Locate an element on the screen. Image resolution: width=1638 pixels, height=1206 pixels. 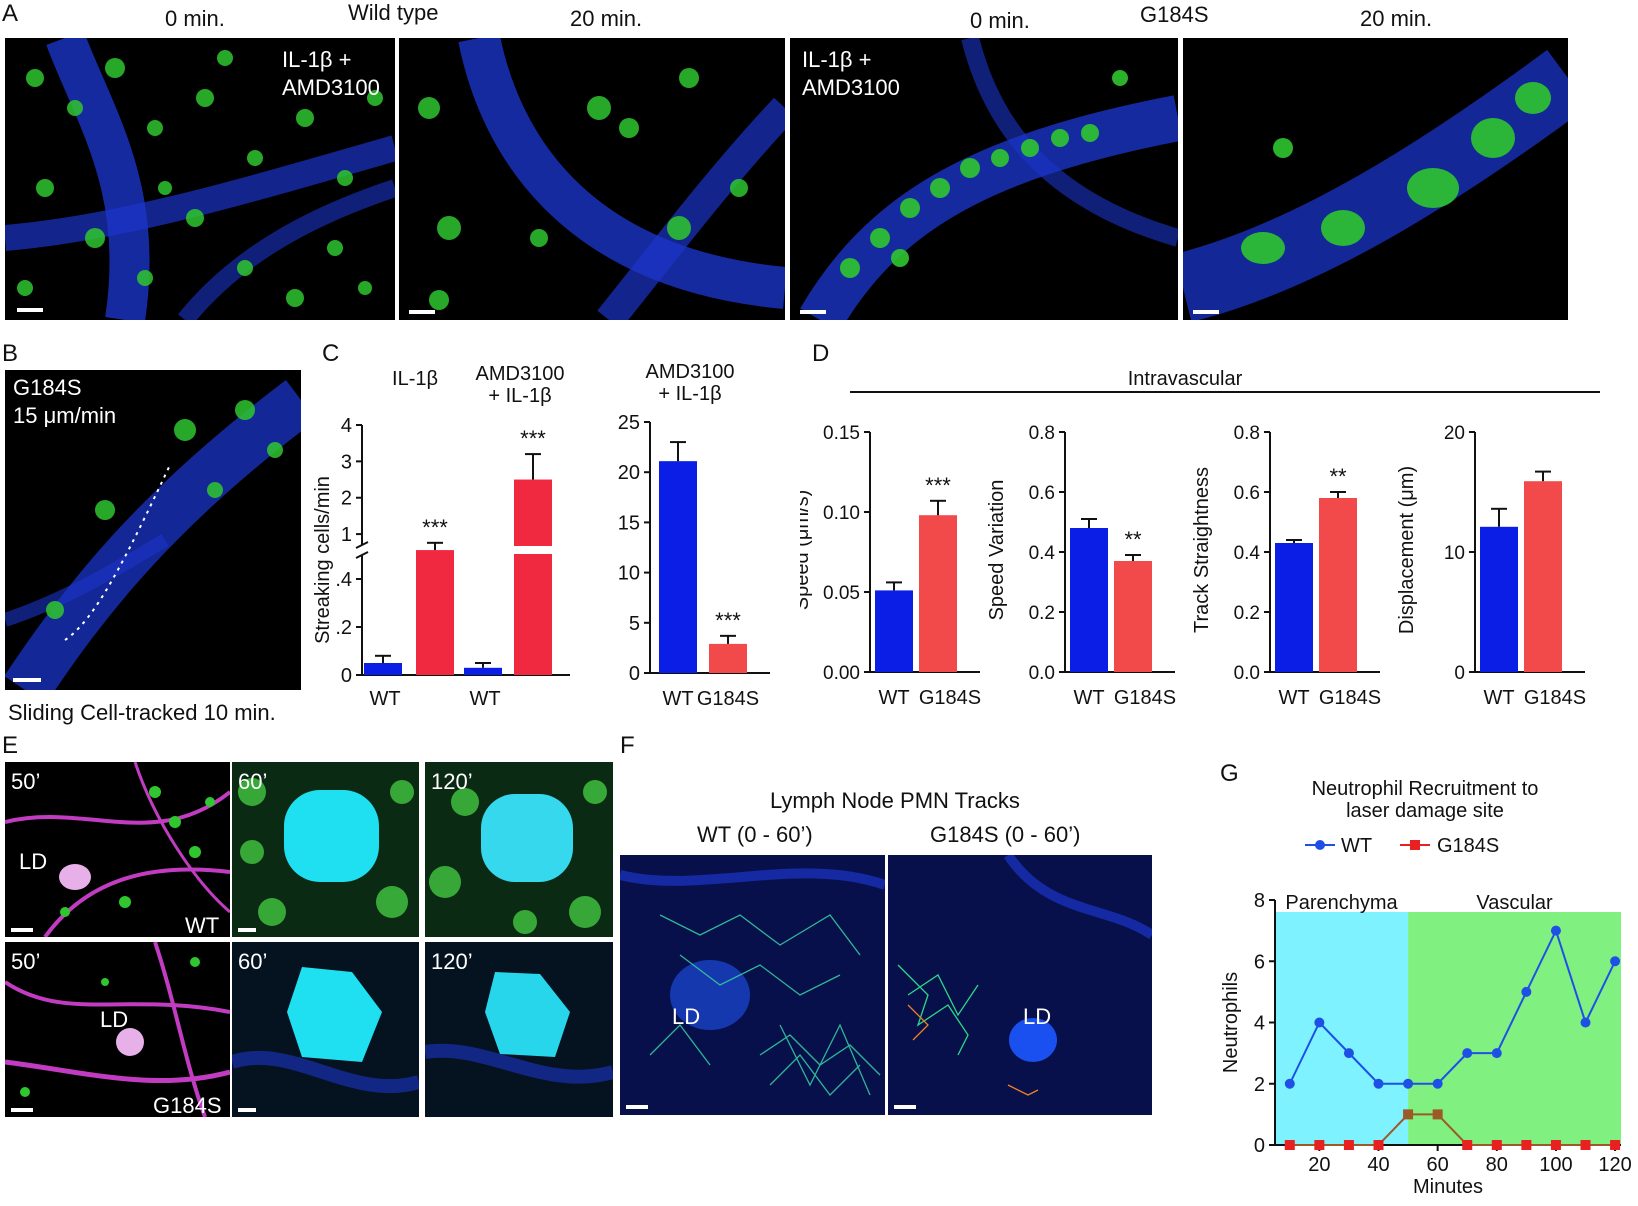
y-tick-label: 0 is located at coordinates (1259, 1146).